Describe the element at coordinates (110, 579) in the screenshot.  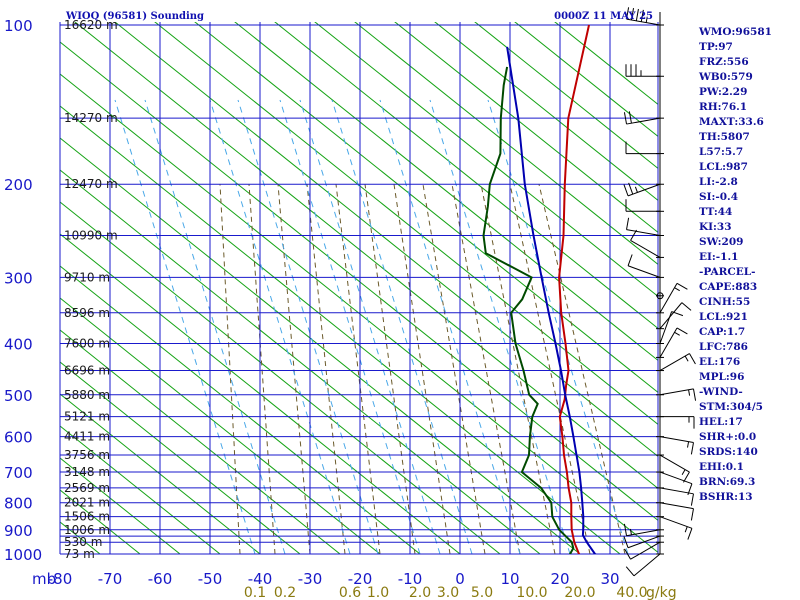
I see `temperature-tick-label: -70` at that location.